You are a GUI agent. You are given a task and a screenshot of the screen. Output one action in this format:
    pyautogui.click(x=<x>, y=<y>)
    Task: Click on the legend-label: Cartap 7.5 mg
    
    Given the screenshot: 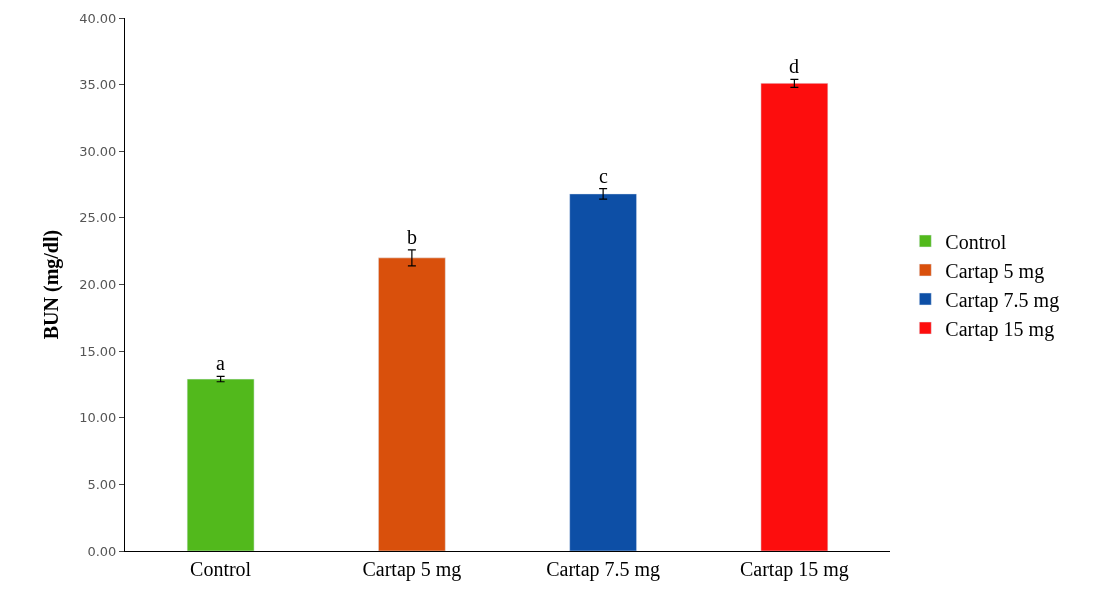 What is the action you would take?
    pyautogui.click(x=1002, y=300)
    